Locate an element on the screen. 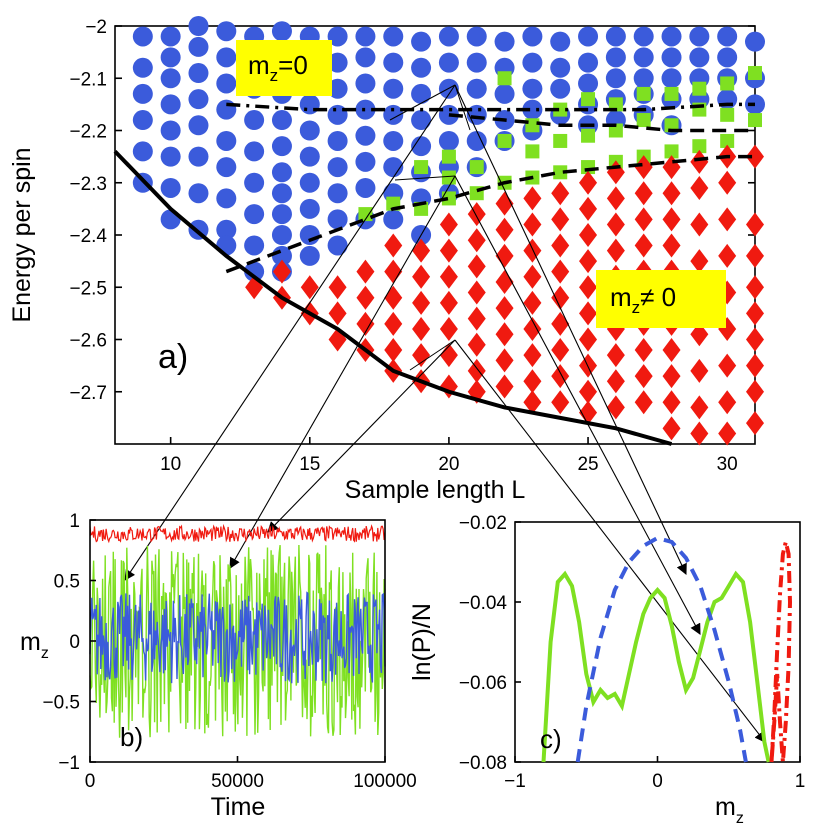 Image resolution: width=830 pixels, height=837 pixels. y-tick-label: −0.08 is located at coordinates (483, 763).